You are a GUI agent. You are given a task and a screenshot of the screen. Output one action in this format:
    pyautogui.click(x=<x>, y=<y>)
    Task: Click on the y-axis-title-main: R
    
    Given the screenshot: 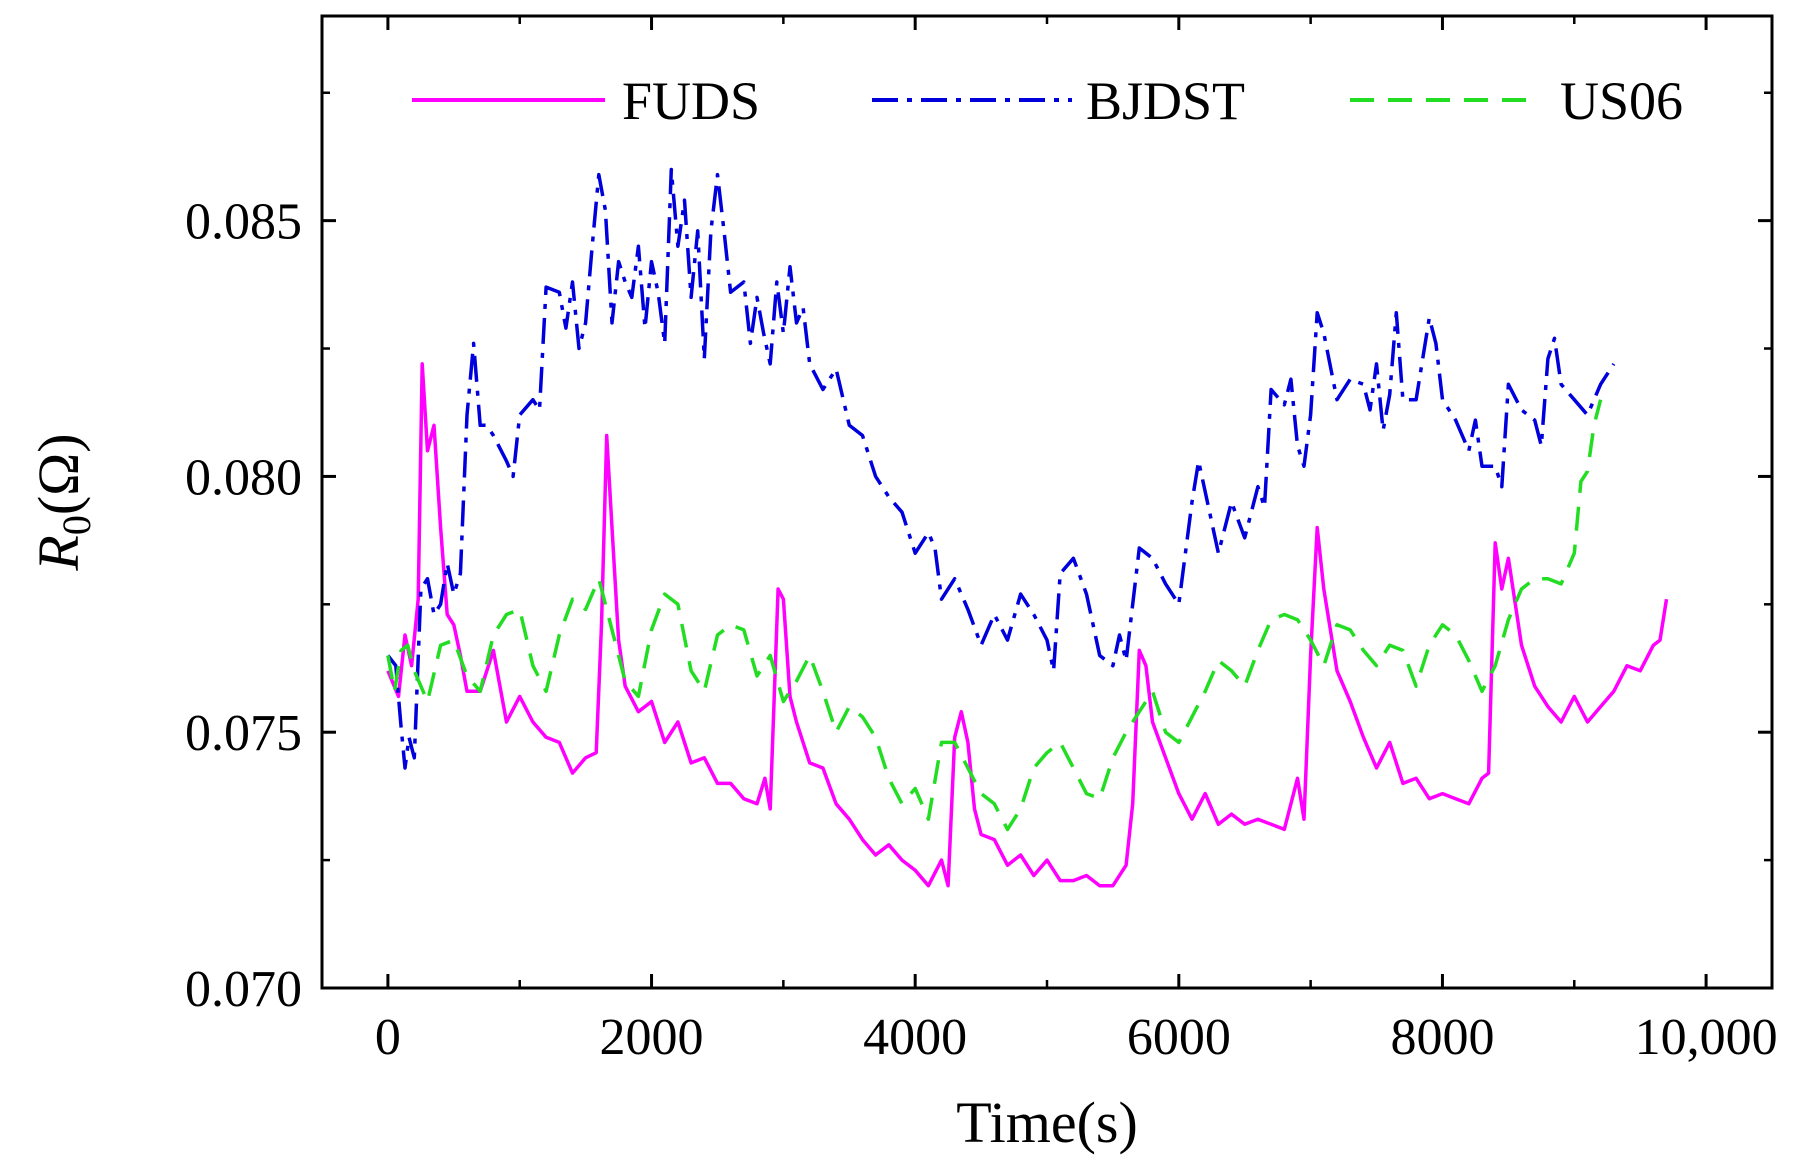 What is the action you would take?
    pyautogui.click(x=58, y=553)
    